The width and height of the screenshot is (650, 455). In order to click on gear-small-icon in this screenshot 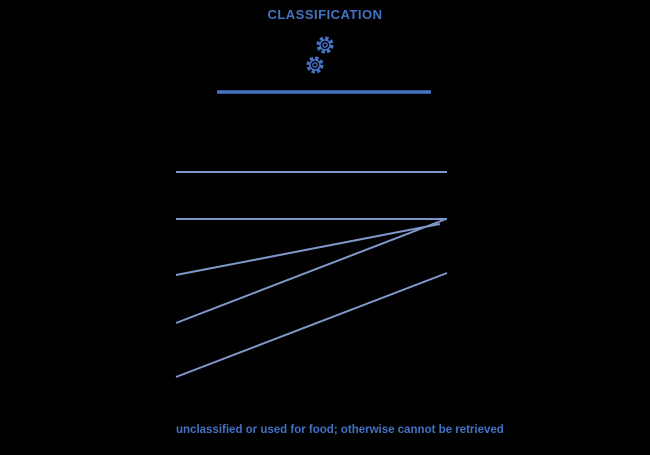, I will do `click(315, 65)`.